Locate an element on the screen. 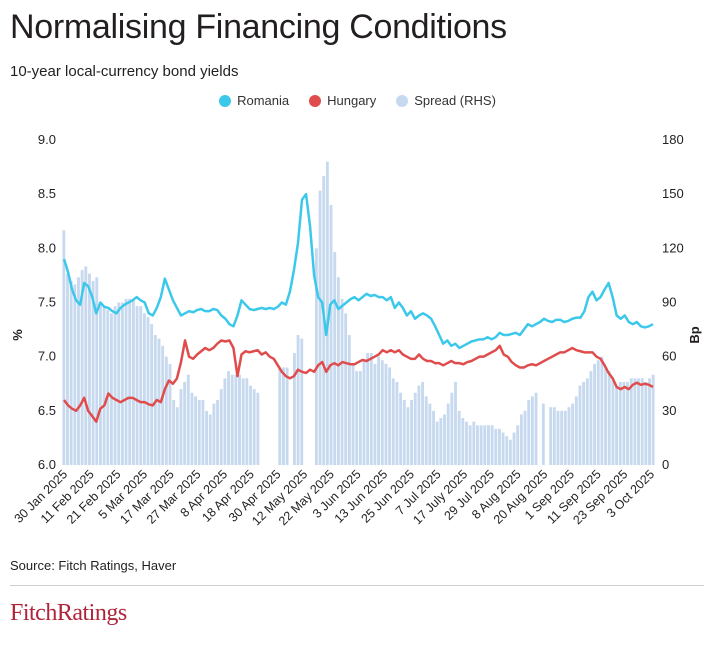 This screenshot has width=715, height=647. y-tick-label-right: 120 is located at coordinates (673, 247).